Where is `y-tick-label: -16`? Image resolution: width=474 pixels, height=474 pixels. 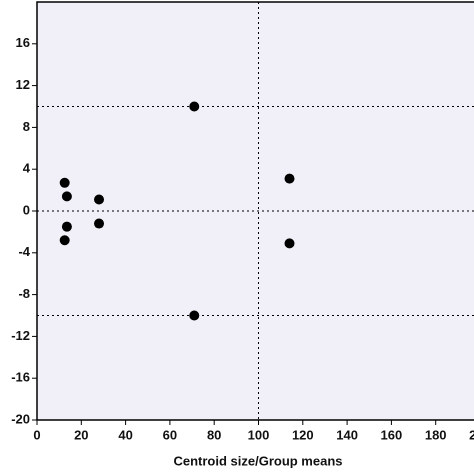
y-tick-label: -16 is located at coordinates (20, 377).